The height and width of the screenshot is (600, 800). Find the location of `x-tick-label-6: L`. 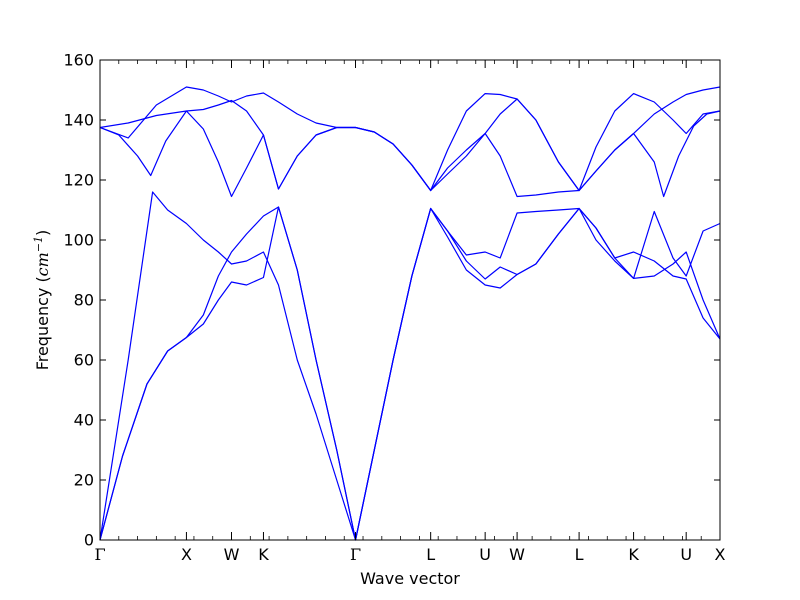

x-tick-label-6: L is located at coordinates (430, 554).